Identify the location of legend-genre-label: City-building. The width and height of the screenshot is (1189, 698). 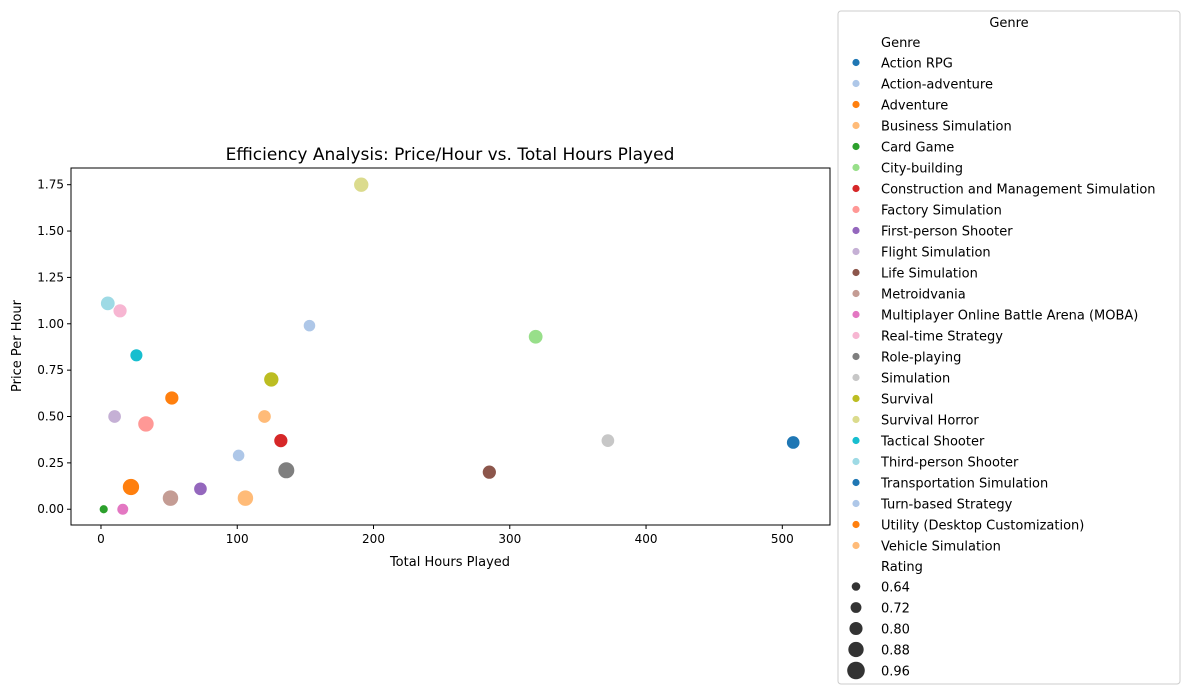
(922, 169).